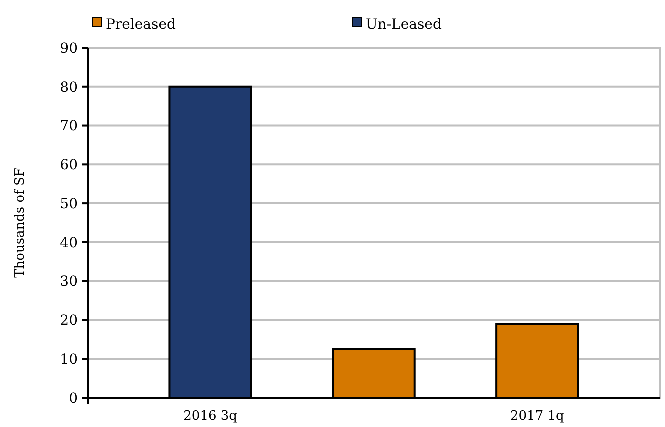  I want to click on x-tick-label: 2016 3q, so click(211, 416).